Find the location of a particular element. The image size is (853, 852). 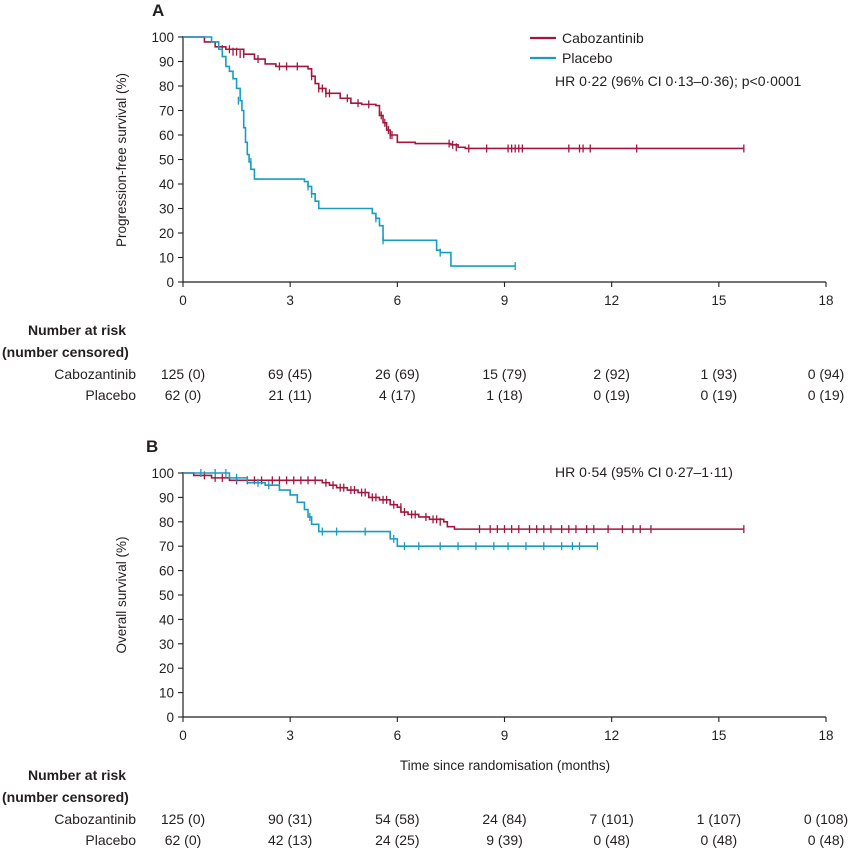

panel-b-cabozantinib-curve is located at coordinates (463, 501).